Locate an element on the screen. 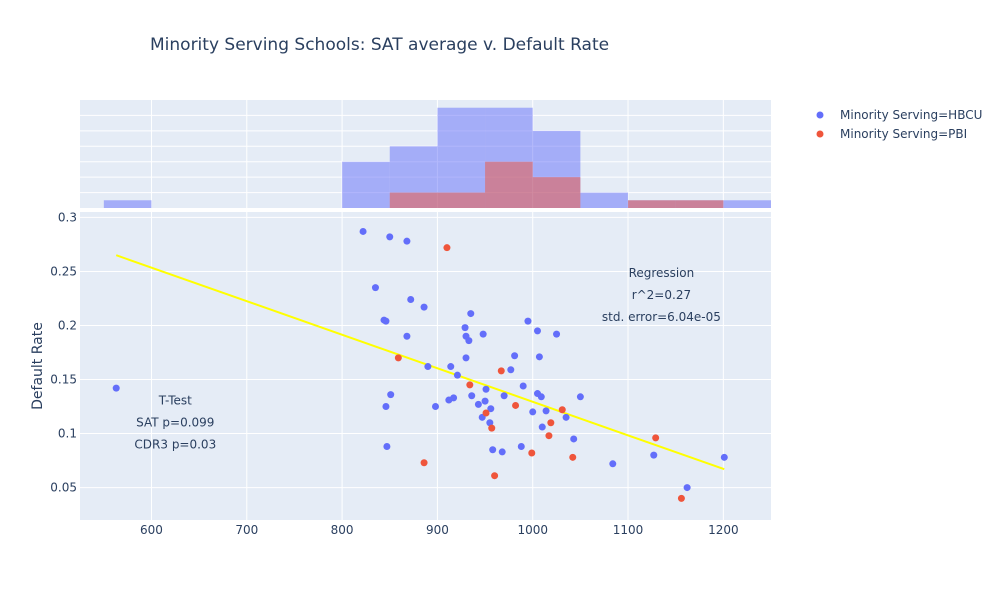 The width and height of the screenshot is (1000, 600). y-tick-label: 0.05 is located at coordinates (63, 488).